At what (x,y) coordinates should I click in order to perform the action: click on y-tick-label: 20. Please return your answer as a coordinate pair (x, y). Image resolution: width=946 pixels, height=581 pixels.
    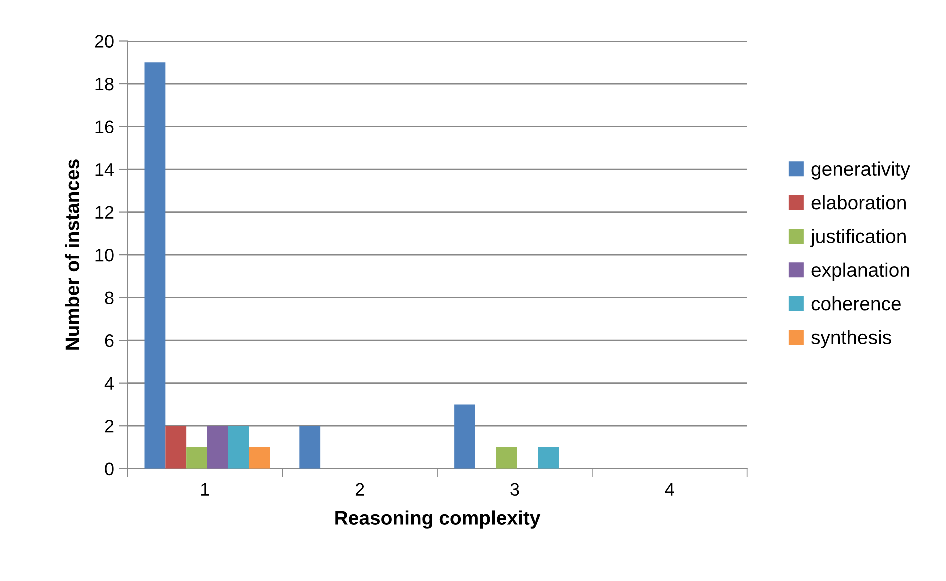
    Looking at the image, I should click on (104, 41).